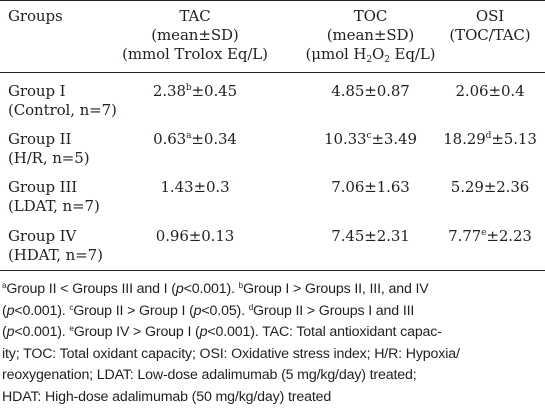  I want to click on header-toc: TOC (mean±SD) (μmol H2O2 Eq/L), so click(370, 36).